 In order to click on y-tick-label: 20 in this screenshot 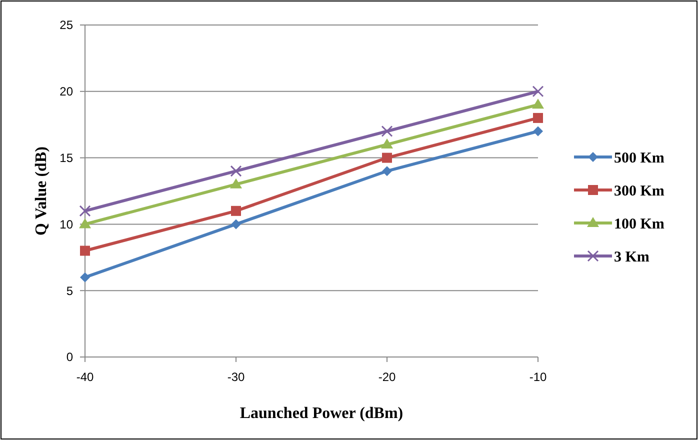, I will do `click(67, 91)`.